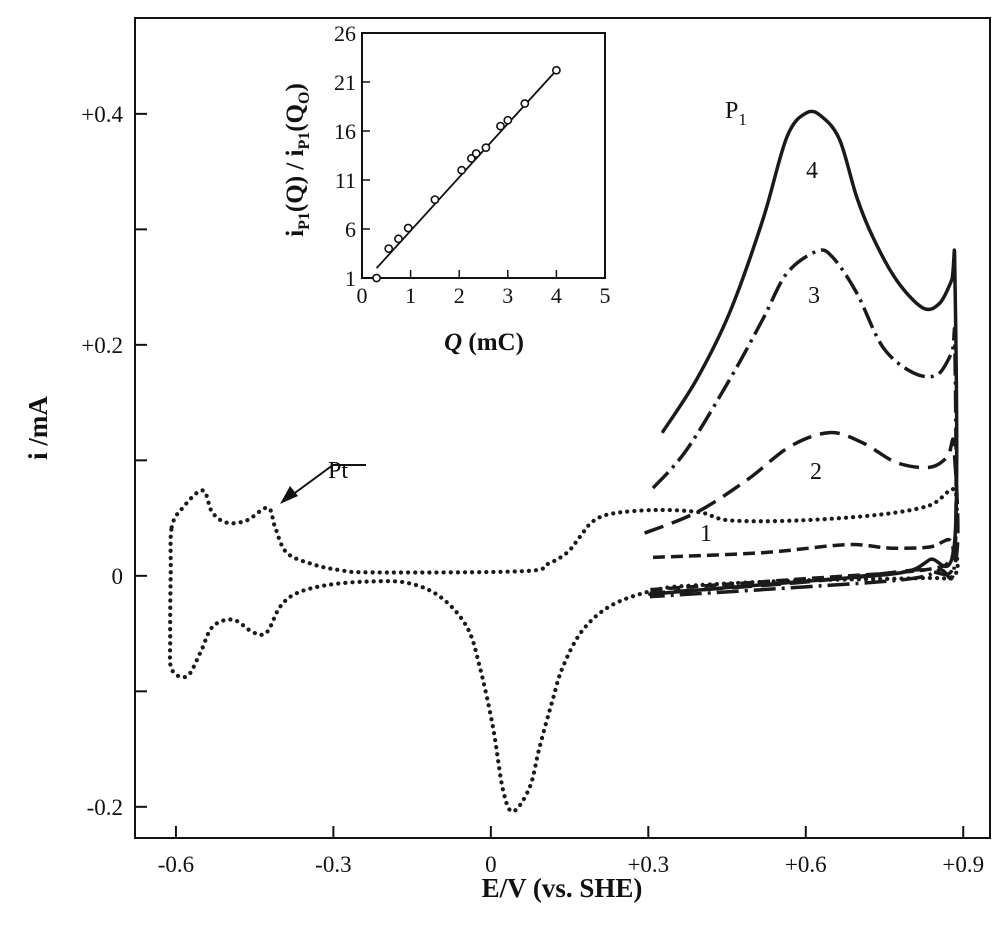  I want to click on inset-x-unit: (mC), so click(493, 342).